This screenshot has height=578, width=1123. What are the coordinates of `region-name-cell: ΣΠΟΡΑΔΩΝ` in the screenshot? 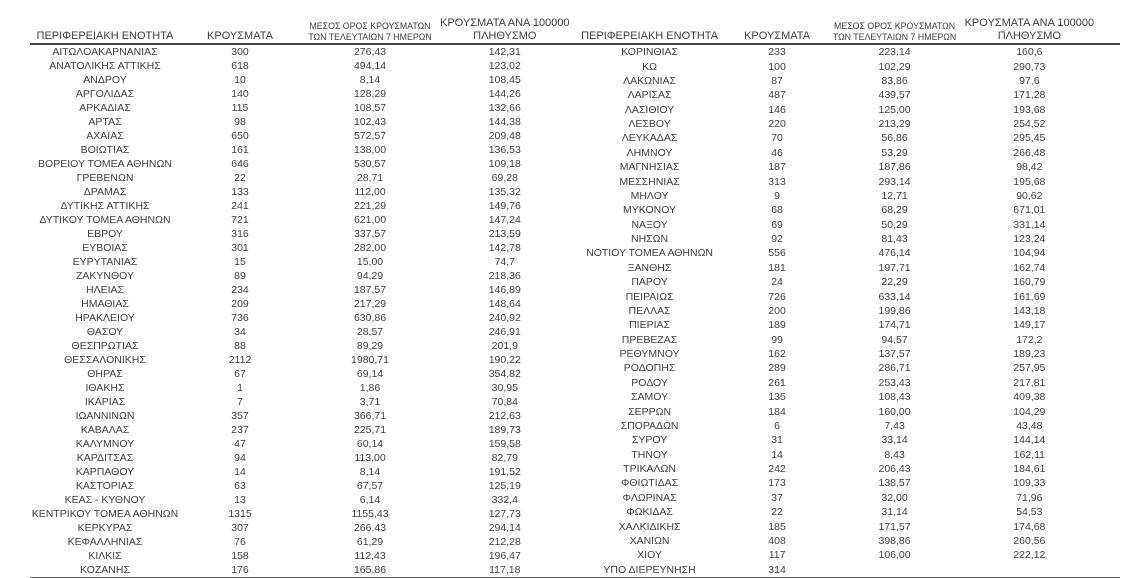 It's located at (649, 425).